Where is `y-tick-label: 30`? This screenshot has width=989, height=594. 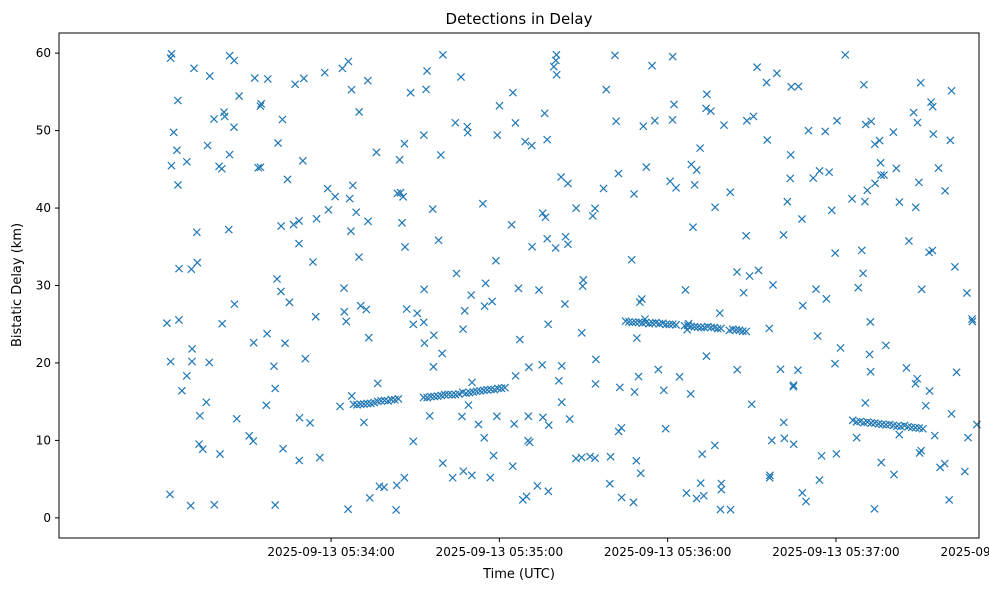
y-tick-label: 30 is located at coordinates (43, 286).